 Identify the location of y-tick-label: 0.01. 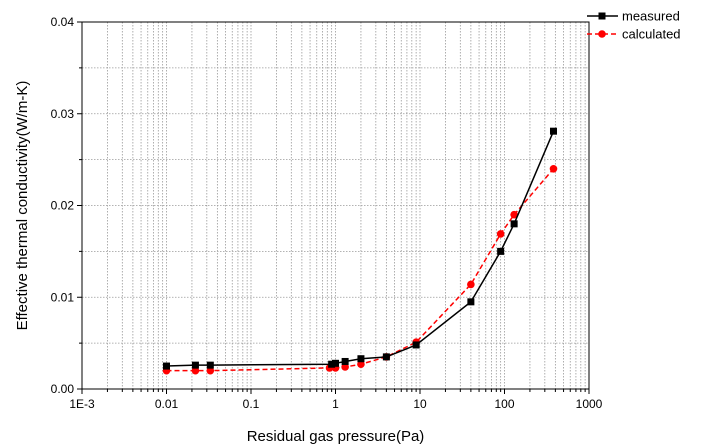
(63, 297).